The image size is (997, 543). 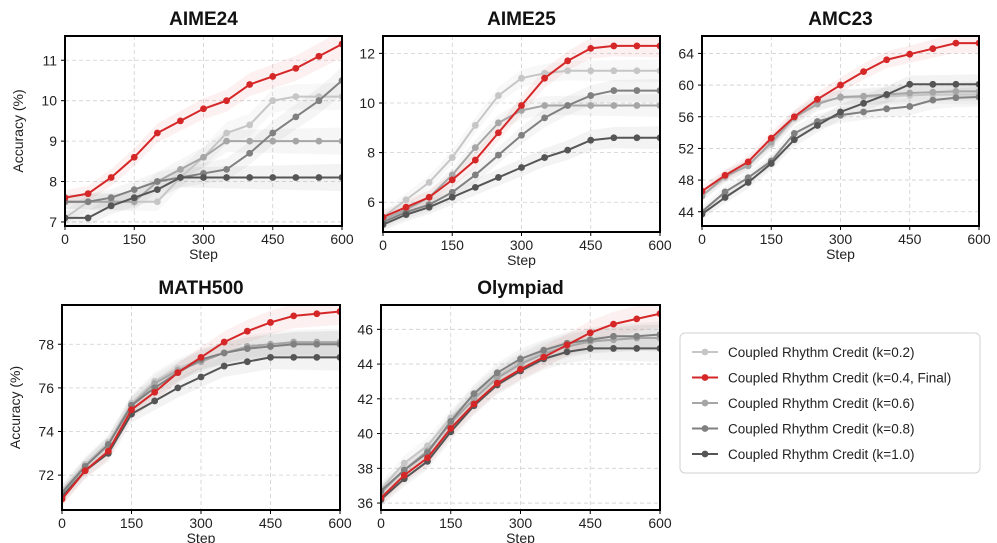 What do you see at coordinates (46, 344) in the screenshot?
I see `y-tick-label: 78` at bounding box center [46, 344].